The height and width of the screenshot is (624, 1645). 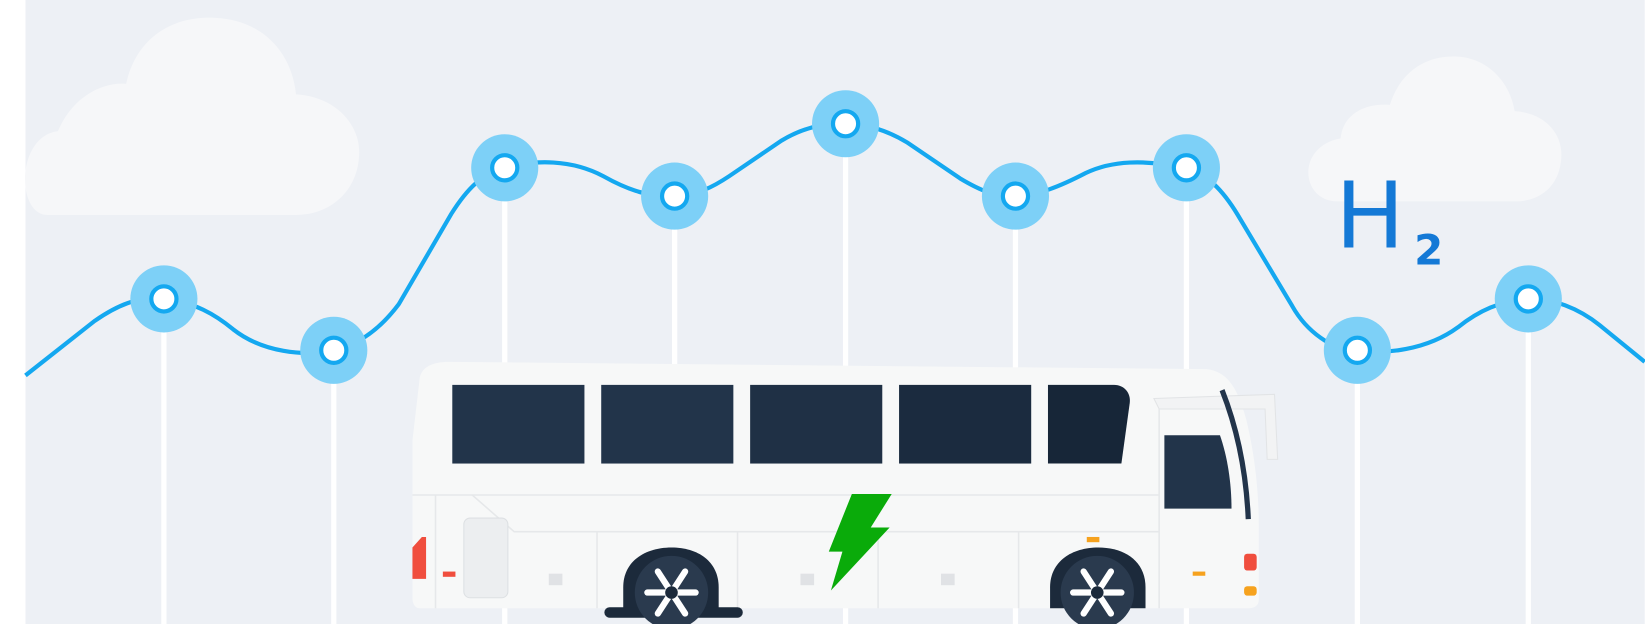 I want to click on panel-lines, so click(x=797, y=509).